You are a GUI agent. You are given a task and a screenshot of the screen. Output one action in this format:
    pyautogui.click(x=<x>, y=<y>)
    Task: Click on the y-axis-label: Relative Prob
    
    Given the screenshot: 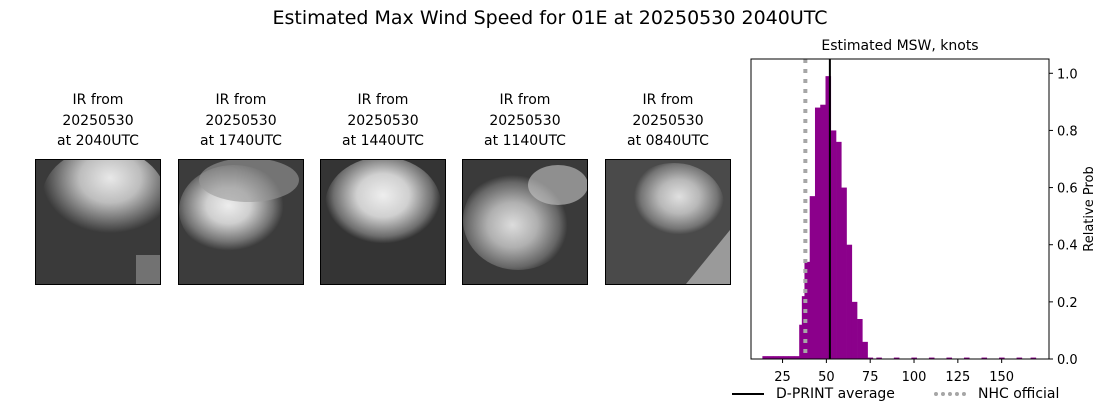 What is the action you would take?
    pyautogui.click(x=1089, y=208)
    